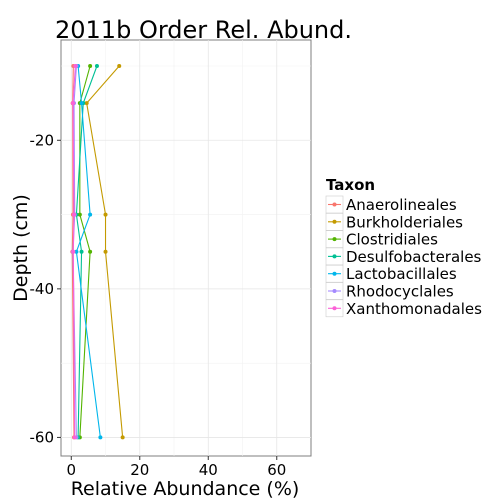  What do you see at coordinates (392, 240) in the screenshot?
I see `legend-label: Clostridiales` at bounding box center [392, 240].